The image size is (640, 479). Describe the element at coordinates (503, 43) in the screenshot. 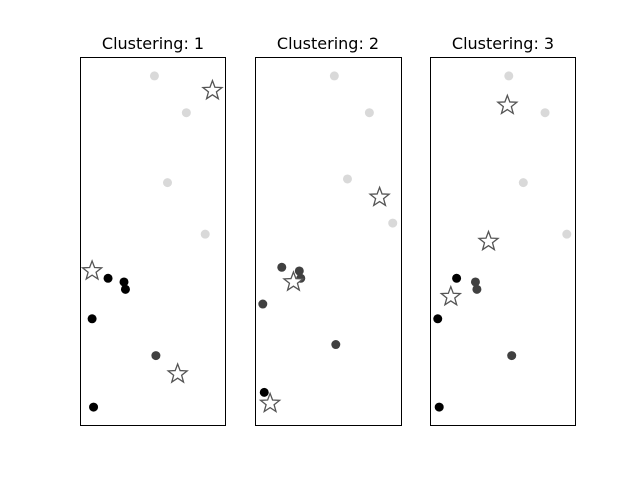

I see `panel-title-3: Clustering: 3` at that location.